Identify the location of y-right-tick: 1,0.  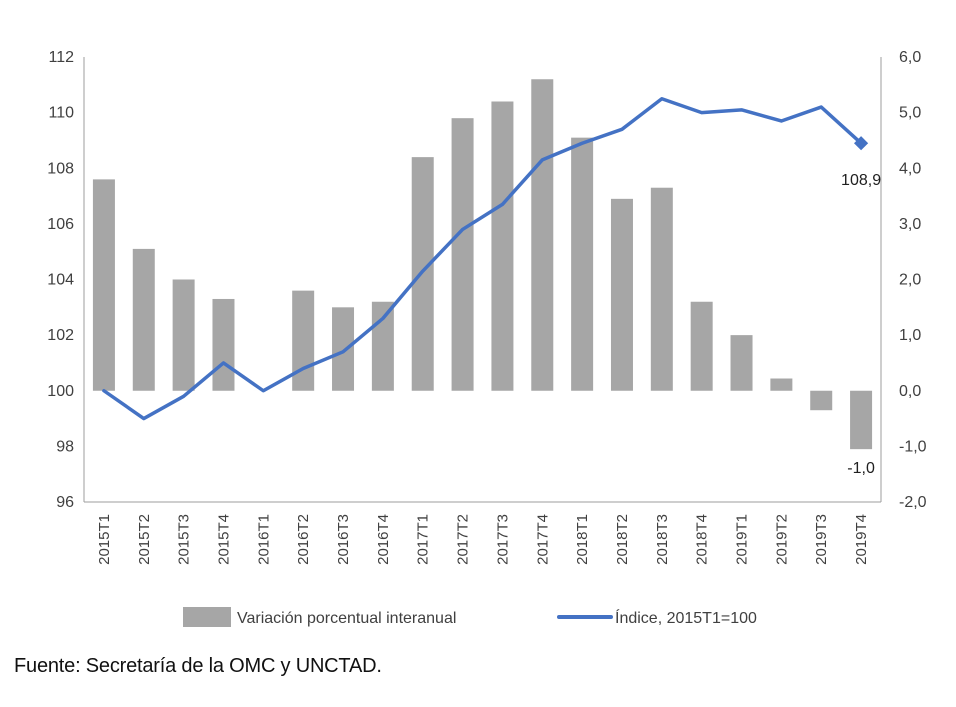
(910, 335).